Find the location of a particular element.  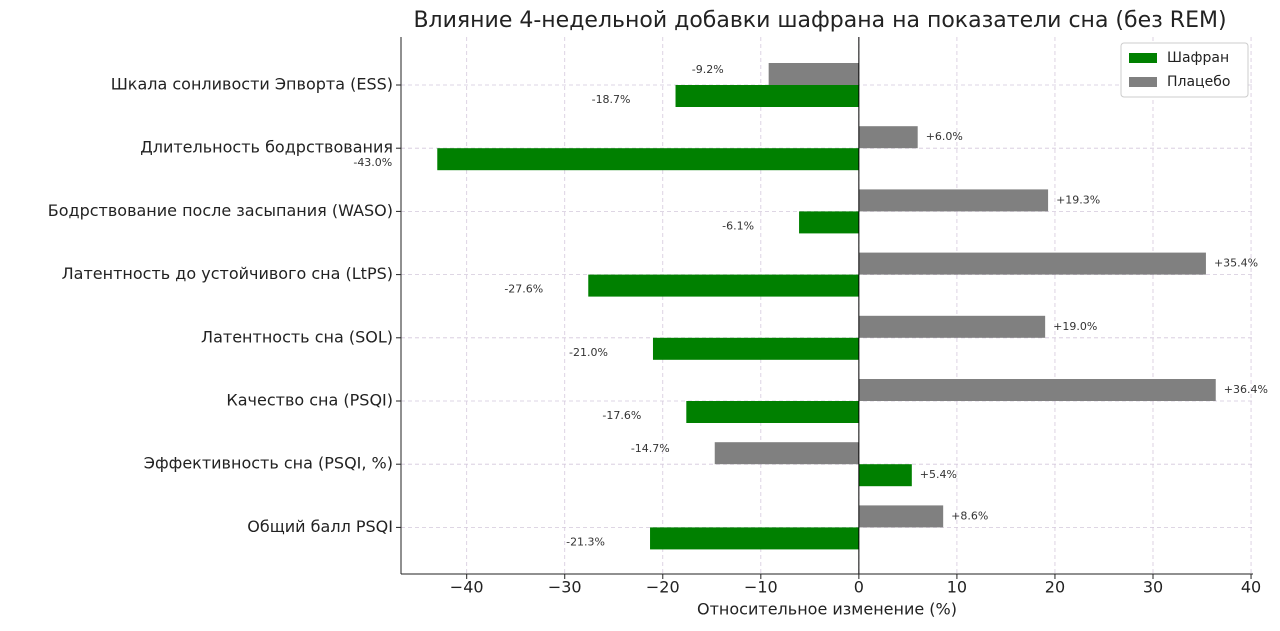

value-label: -14.7% is located at coordinates (650, 448).